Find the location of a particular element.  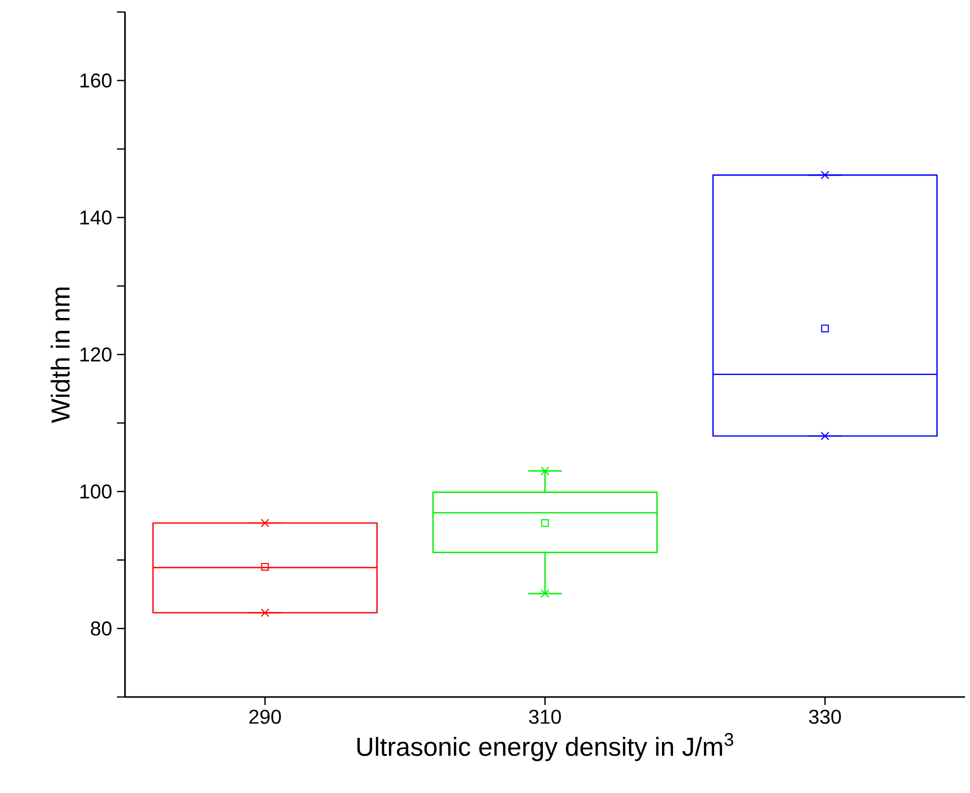

x-tick-label: 290 is located at coordinates (265, 717).